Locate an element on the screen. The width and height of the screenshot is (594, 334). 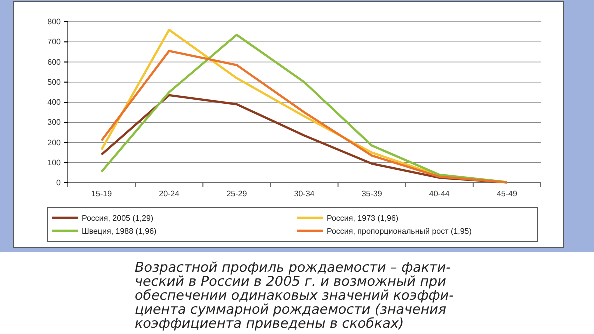
x-tick-label: 20-24 is located at coordinates (169, 194).